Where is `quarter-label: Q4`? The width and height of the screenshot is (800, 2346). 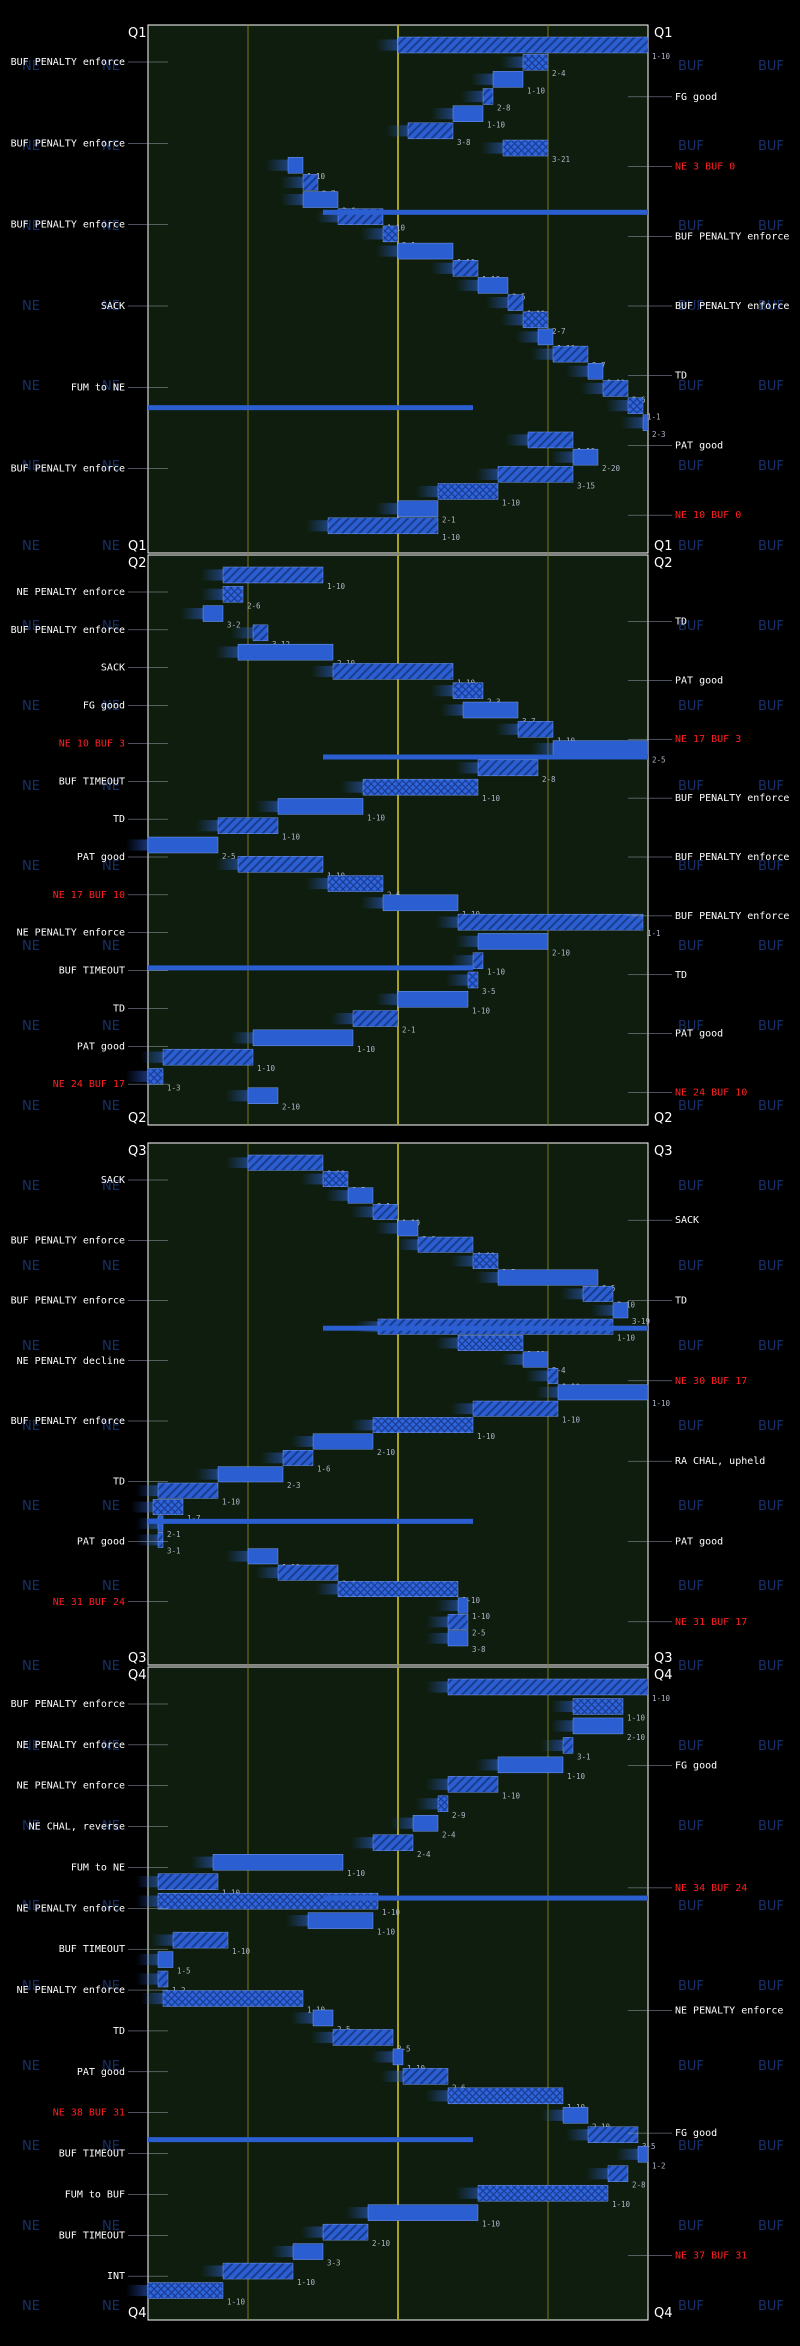
quarter-label: Q4 is located at coordinates (663, 1675).